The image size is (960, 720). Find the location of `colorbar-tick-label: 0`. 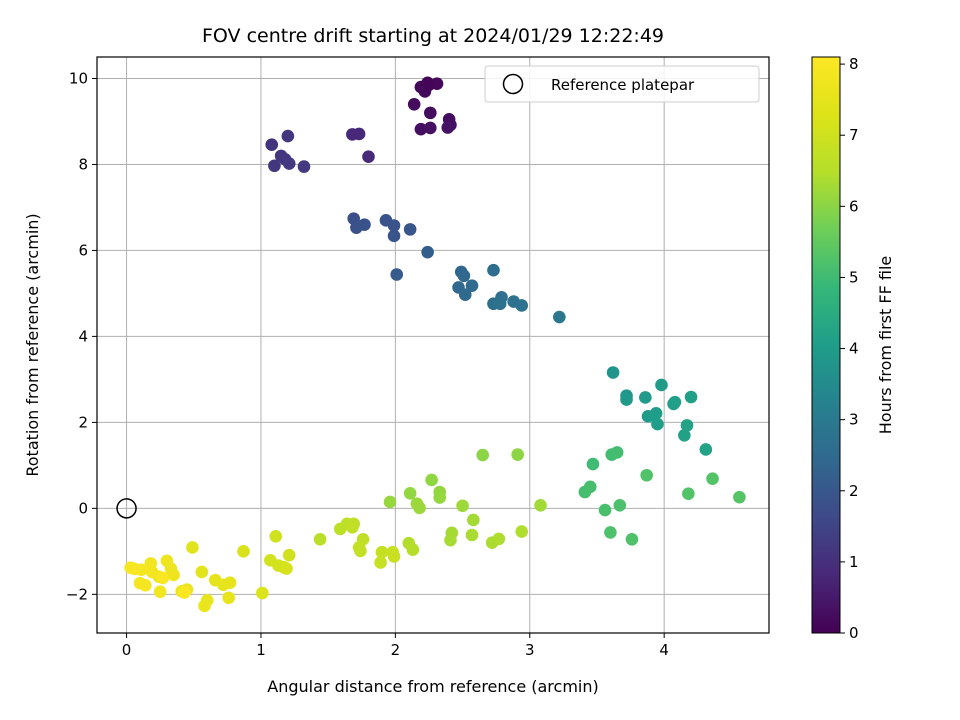

colorbar-tick-label: 0 is located at coordinates (854, 633).